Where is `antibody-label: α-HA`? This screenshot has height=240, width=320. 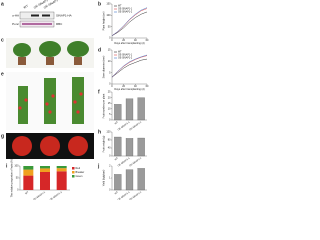
antibody-label: α-HA is located at coordinates (15, 15).